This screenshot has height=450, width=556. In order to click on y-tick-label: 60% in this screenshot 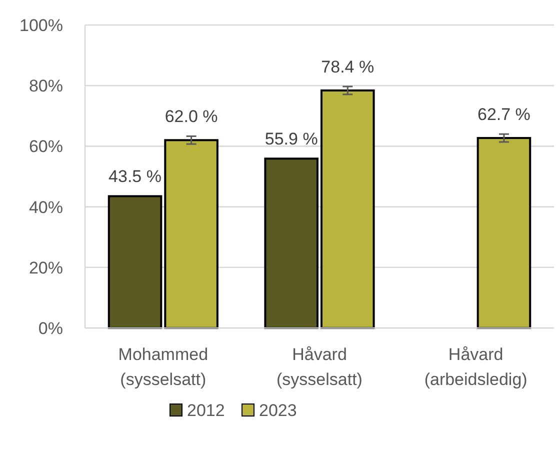, I will do `click(45, 146)`.